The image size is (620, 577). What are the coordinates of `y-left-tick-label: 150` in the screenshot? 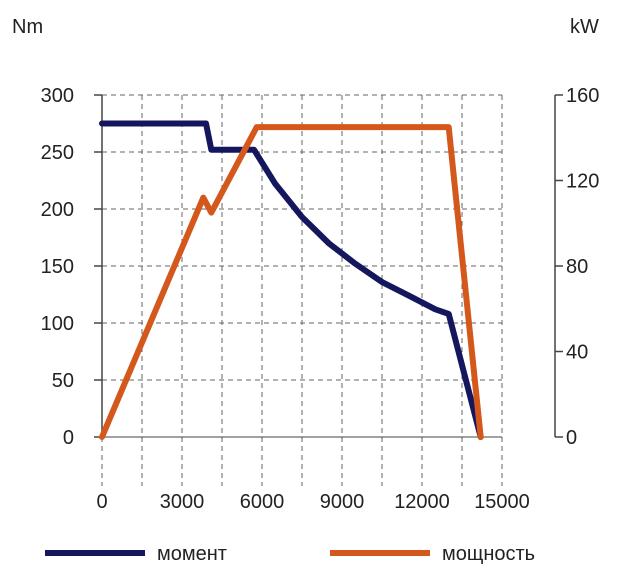 It's located at (57, 267).